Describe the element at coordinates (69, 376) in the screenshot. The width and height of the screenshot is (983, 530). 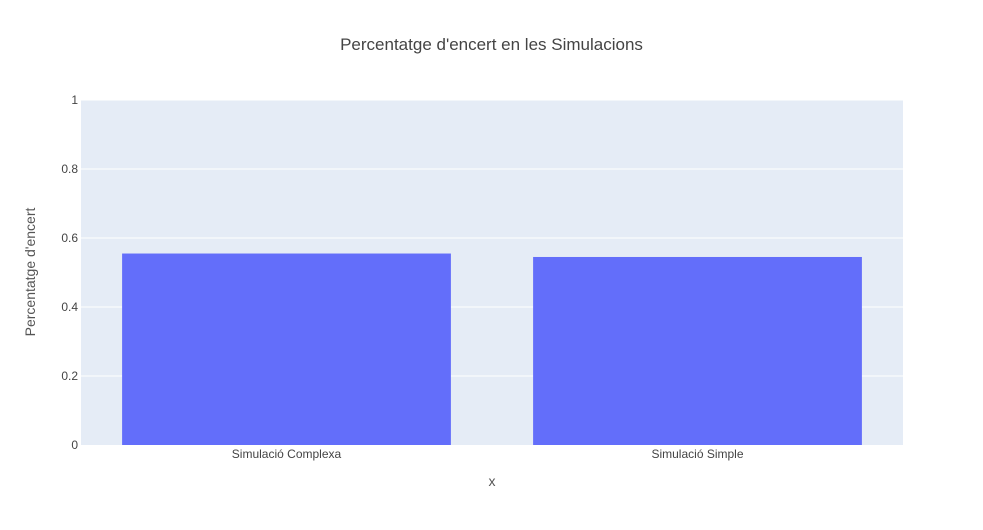
I see `y-tick-label: 0.2` at that location.